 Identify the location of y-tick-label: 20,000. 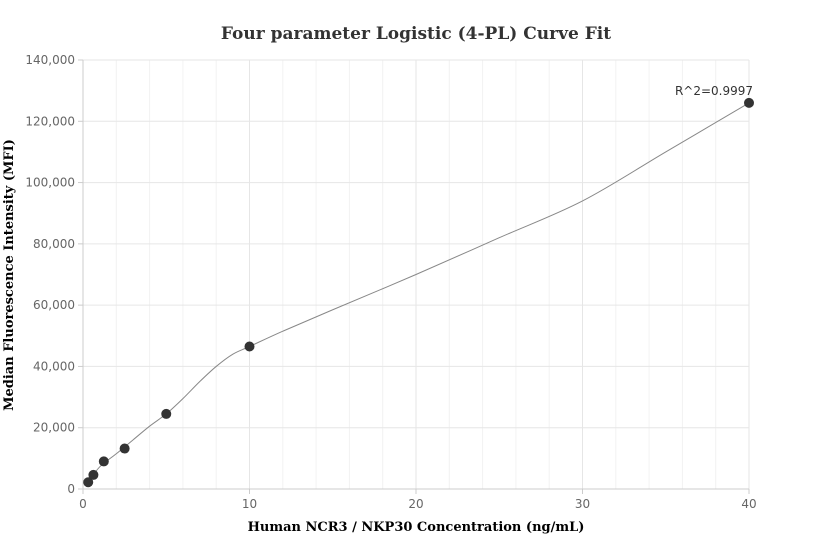
(54, 428).